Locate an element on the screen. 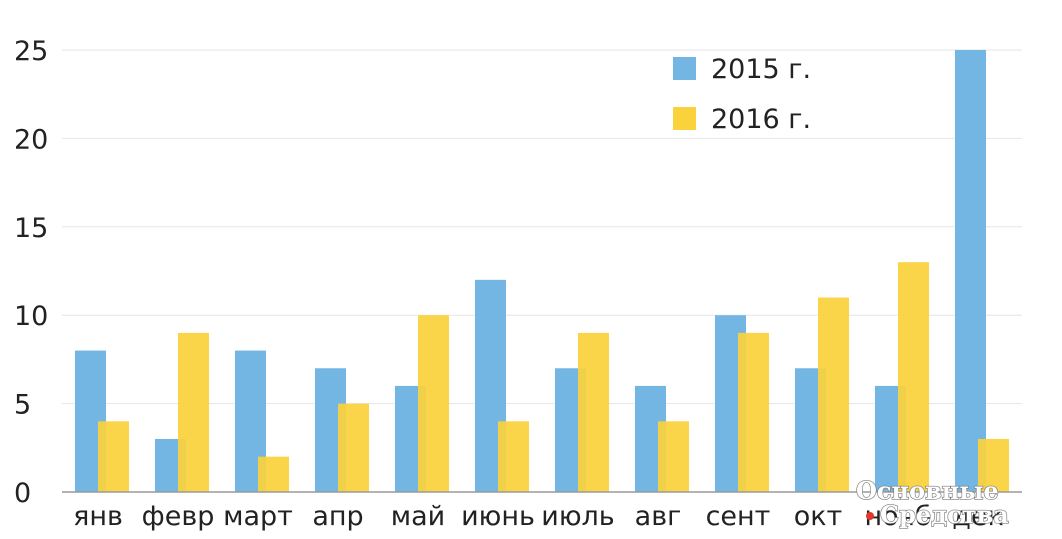 This screenshot has height=539, width=1062. y-tick-label: 25 is located at coordinates (31, 51).